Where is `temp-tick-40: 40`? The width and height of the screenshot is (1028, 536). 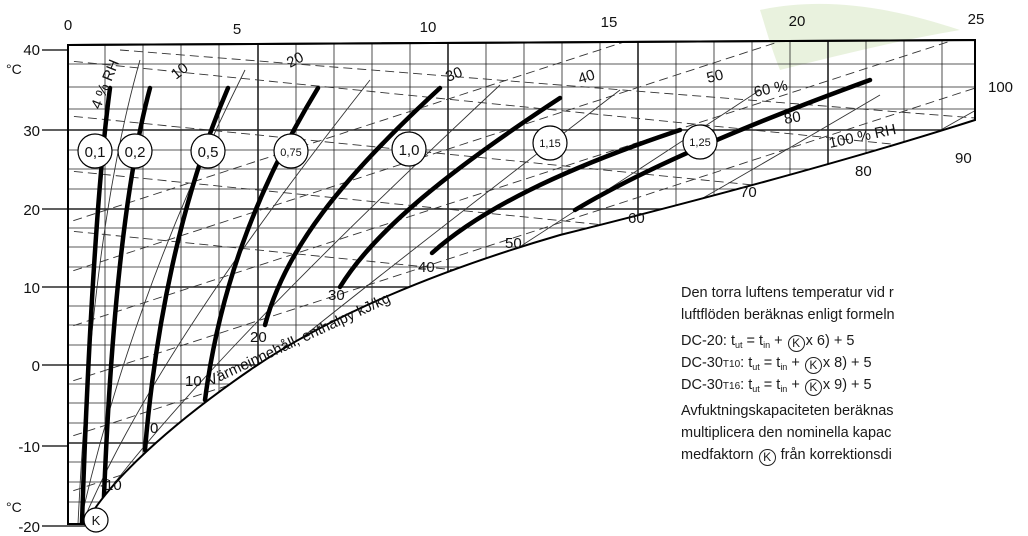 temp-tick-40: 40 is located at coordinates (31, 50).